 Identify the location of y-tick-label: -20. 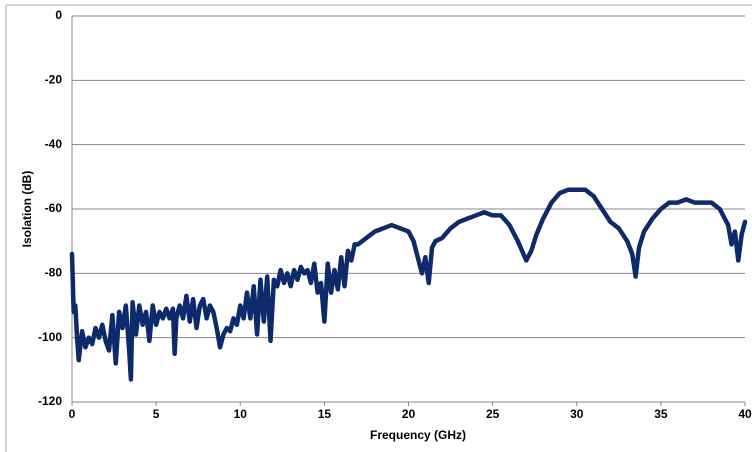
(54, 80).